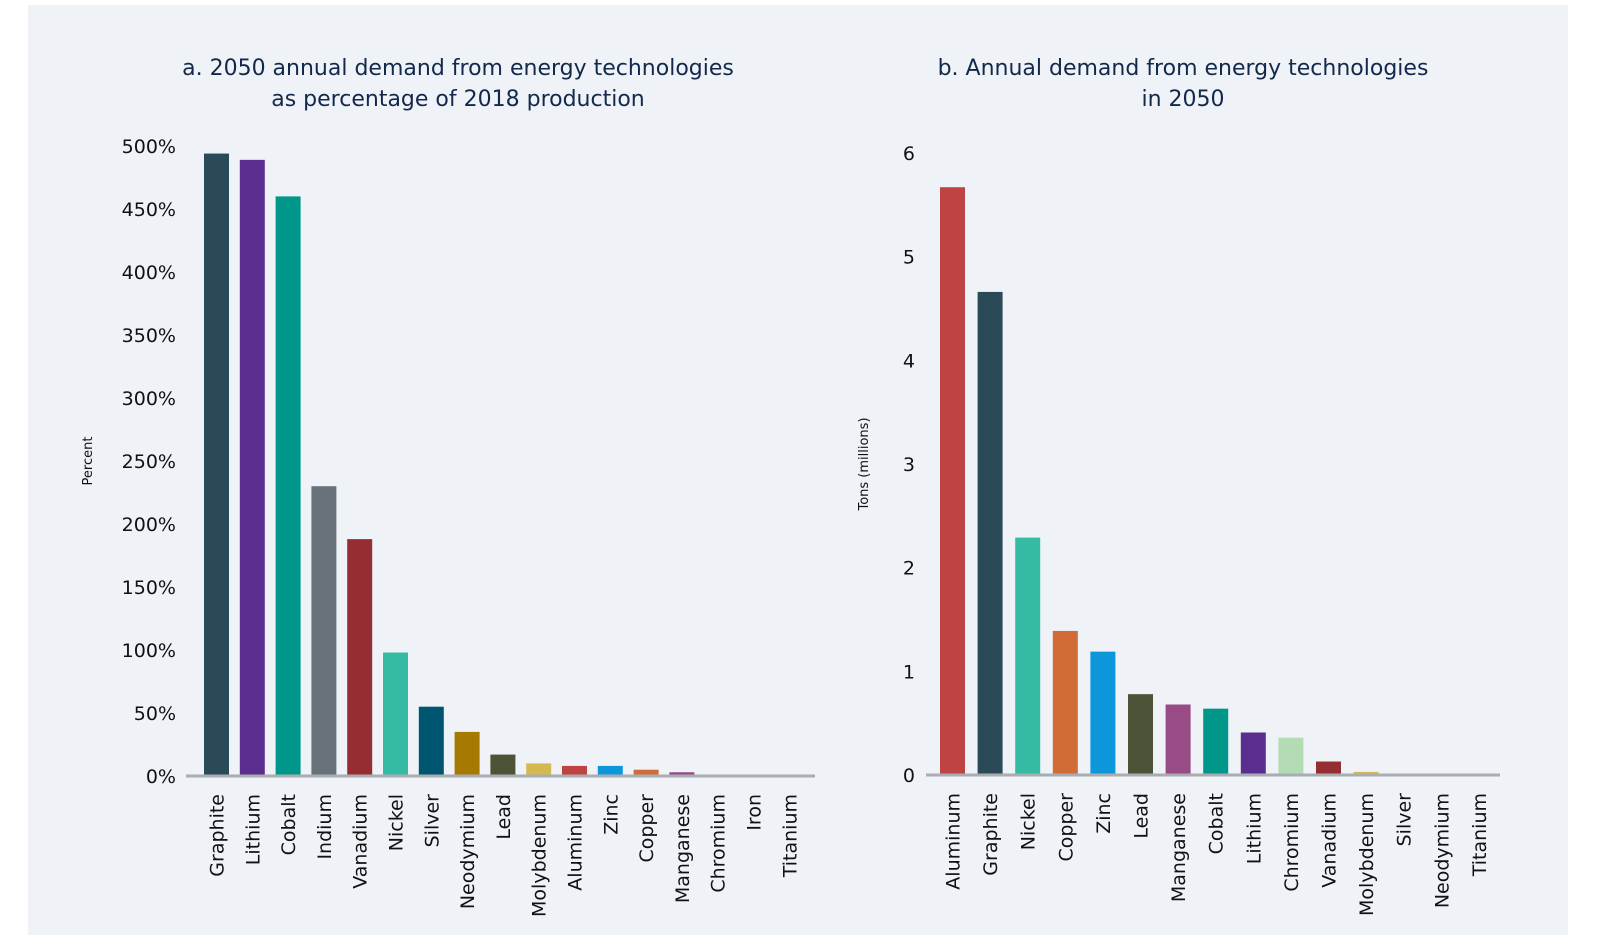  Describe the element at coordinates (1366, 773) in the screenshot. I see `chart-b-bar-molybdenum` at that location.